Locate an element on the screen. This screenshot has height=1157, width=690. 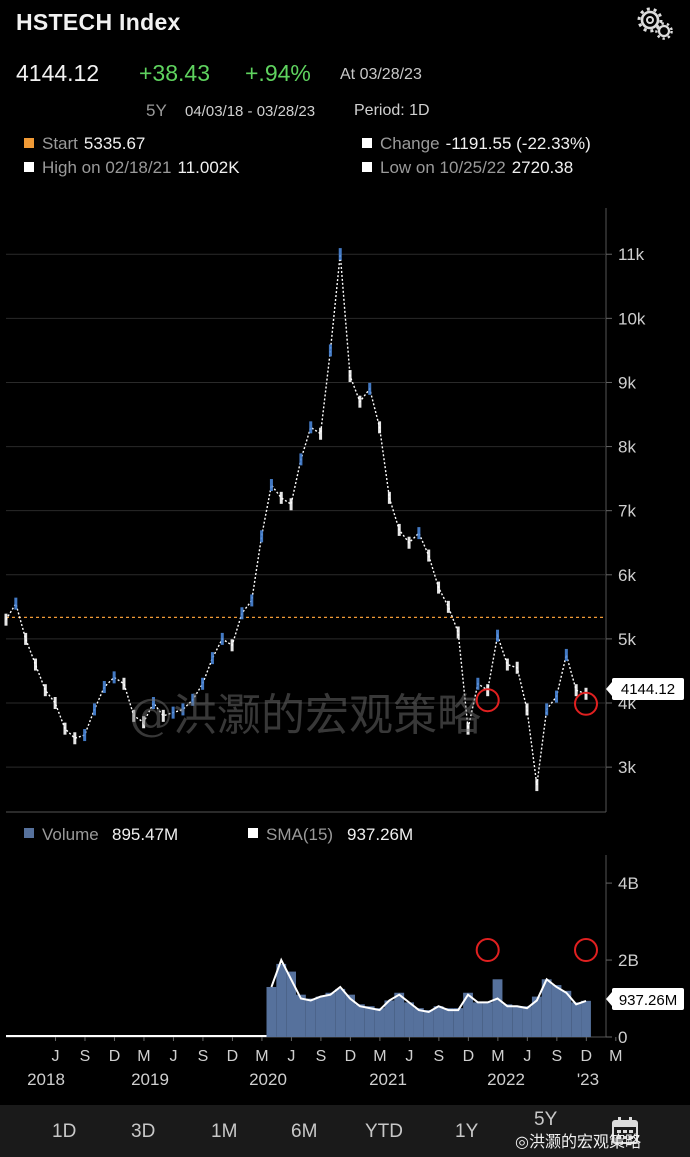
period-label: Period: 1D is located at coordinates (392, 110).